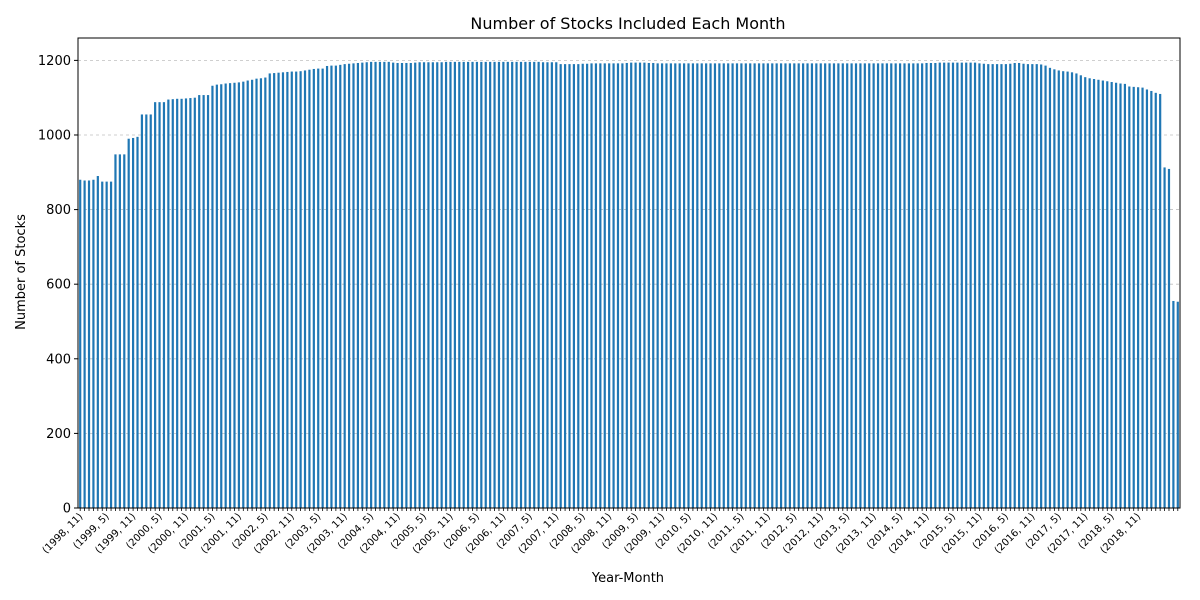  I want to click on x-axis-label: Year-Month, so click(627, 578).